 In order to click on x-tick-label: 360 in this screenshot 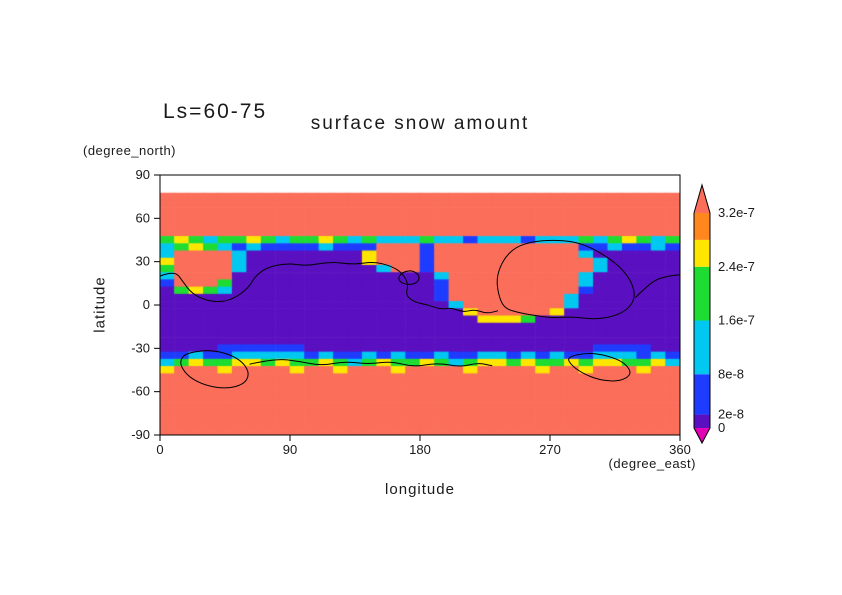, I will do `click(680, 449)`.